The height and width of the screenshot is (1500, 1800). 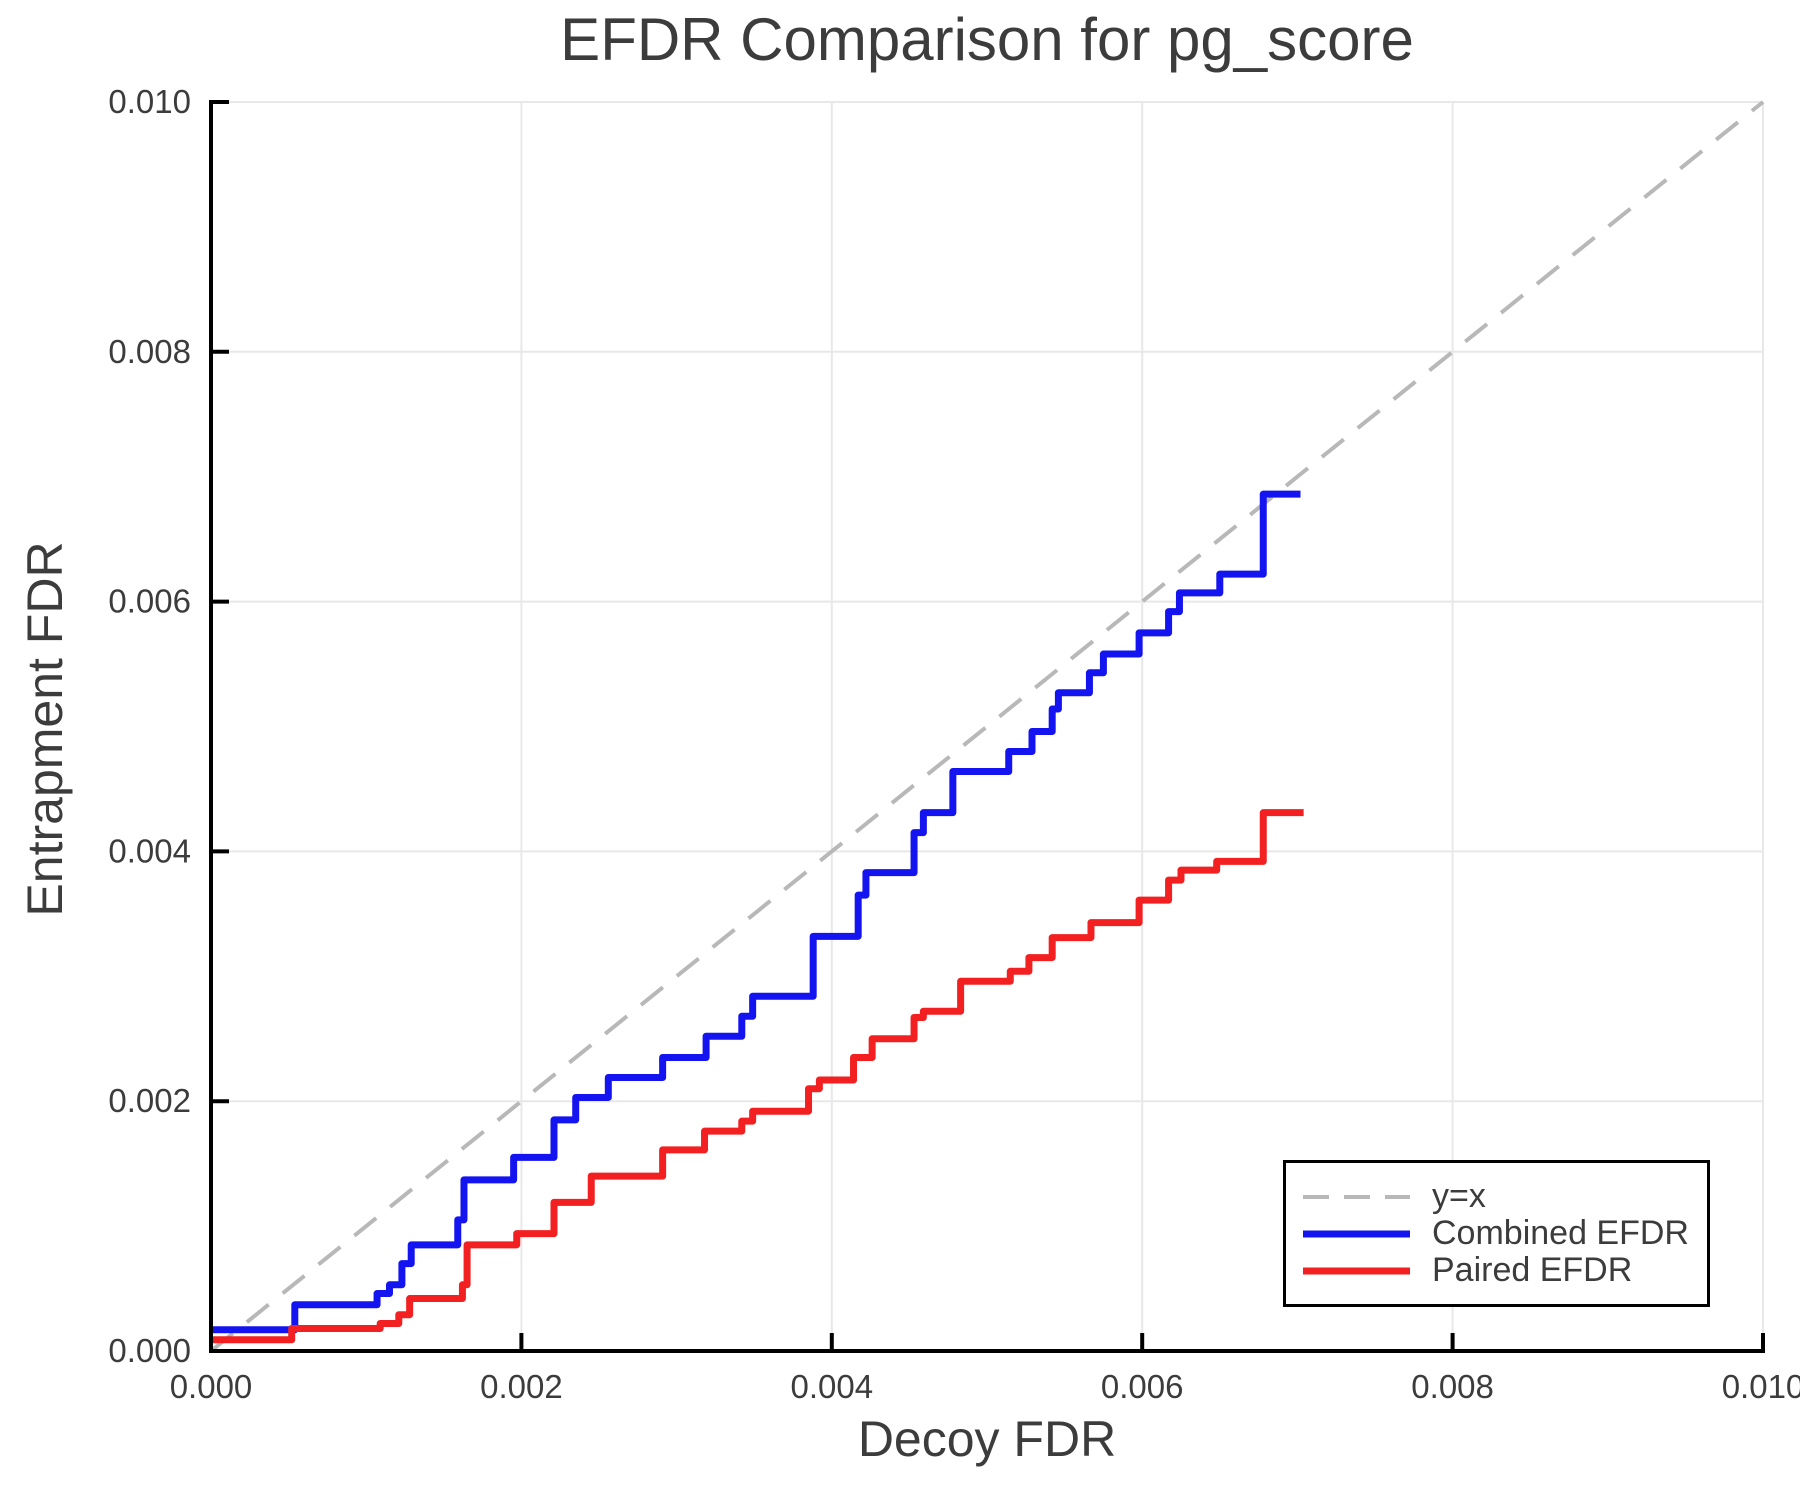 I want to click on y-tick-label: 0.000, so click(x=149, y=1350).